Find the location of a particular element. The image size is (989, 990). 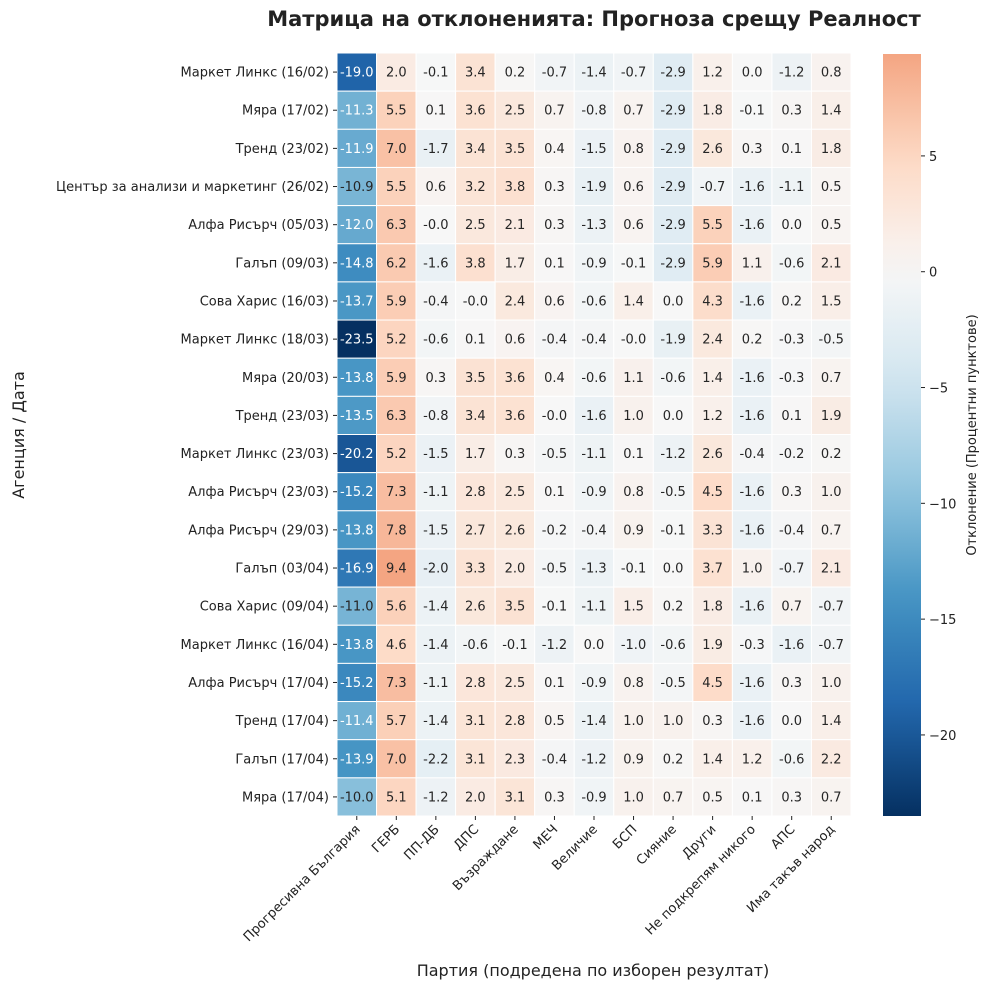

cell-value-label: -1.7 is located at coordinates (435, 149).